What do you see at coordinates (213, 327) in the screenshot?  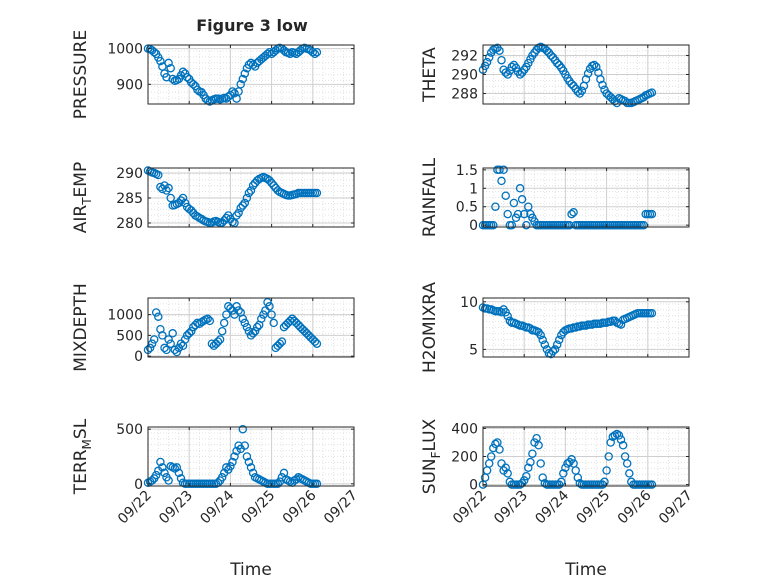 I see `panel-mixdepth: 1000 500 0 MIXDEPTH` at bounding box center [213, 327].